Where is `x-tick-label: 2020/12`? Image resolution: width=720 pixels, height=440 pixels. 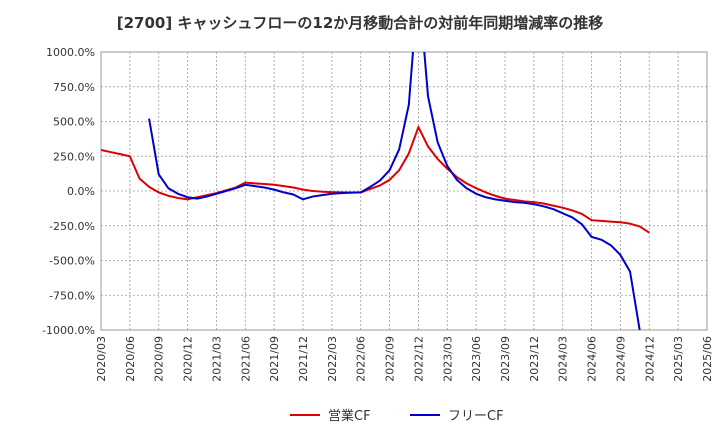
x-tick-label: 2020/12 is located at coordinates (188, 359).